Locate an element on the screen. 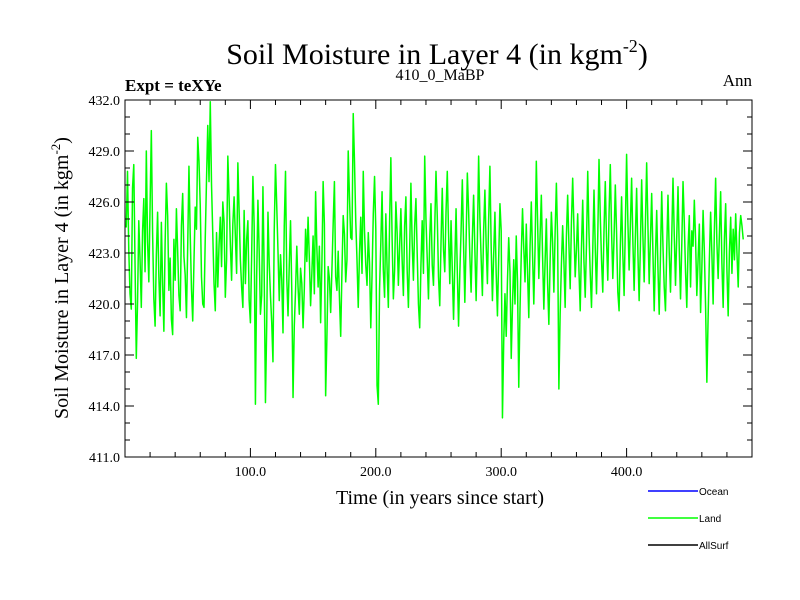 Image resolution: width=800 pixels, height=600 pixels. y-tick-label: 426.0 is located at coordinates (105, 203).